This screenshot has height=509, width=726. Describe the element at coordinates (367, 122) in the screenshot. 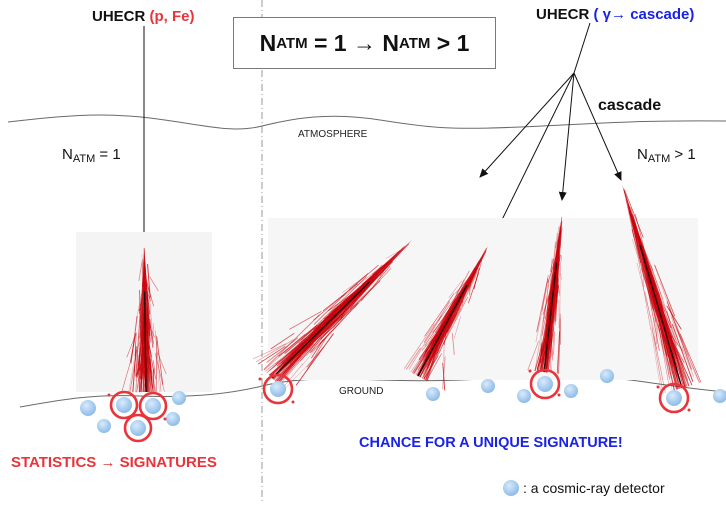

I see `atmosphere-line` at that location.